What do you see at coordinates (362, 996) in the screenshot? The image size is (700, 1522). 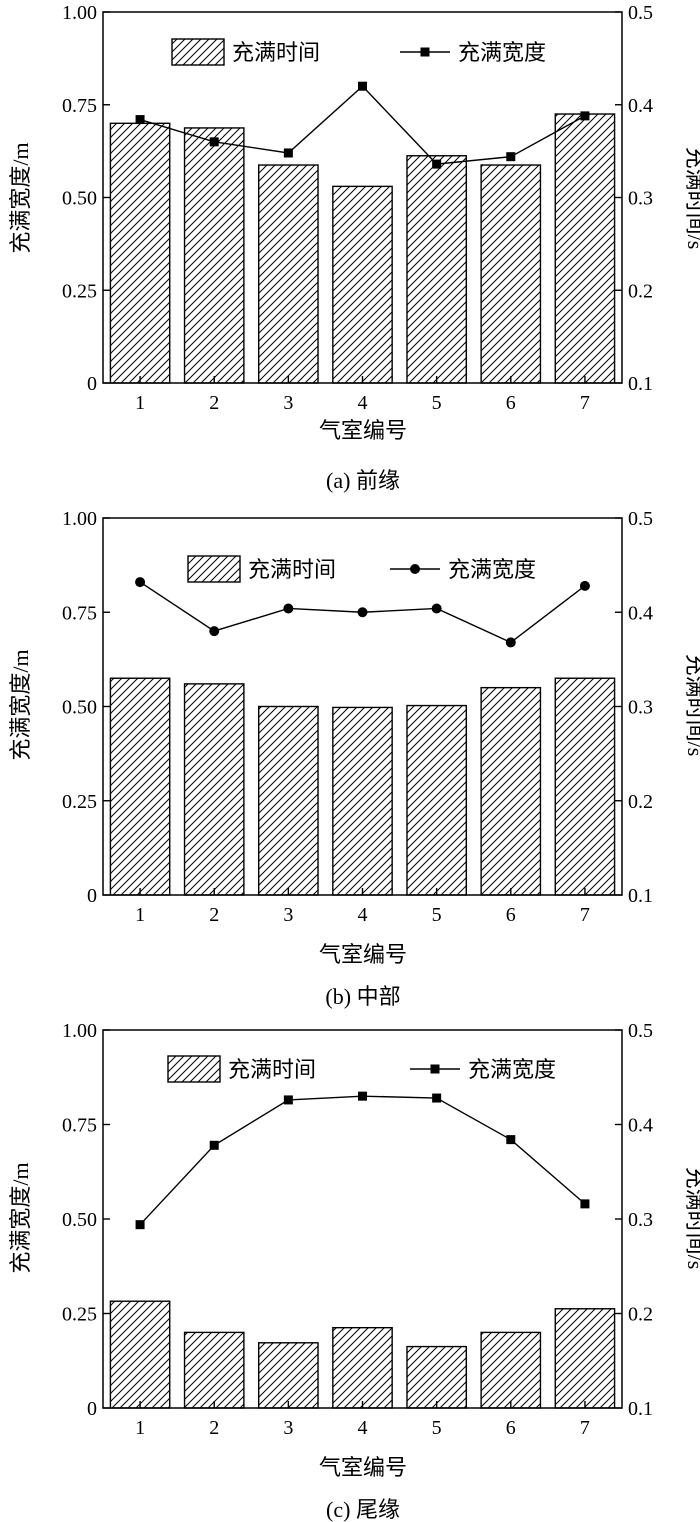 I see `panel-caption: (b) 中部` at bounding box center [362, 996].